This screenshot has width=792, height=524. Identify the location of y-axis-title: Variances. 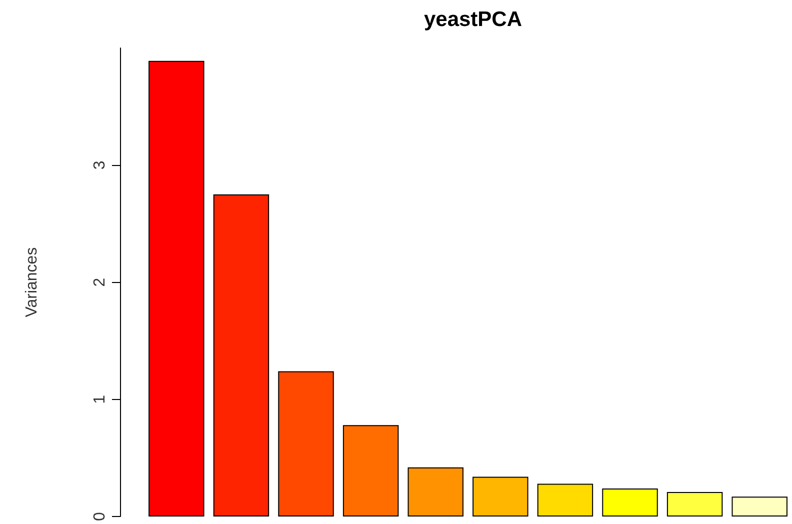
(32, 282).